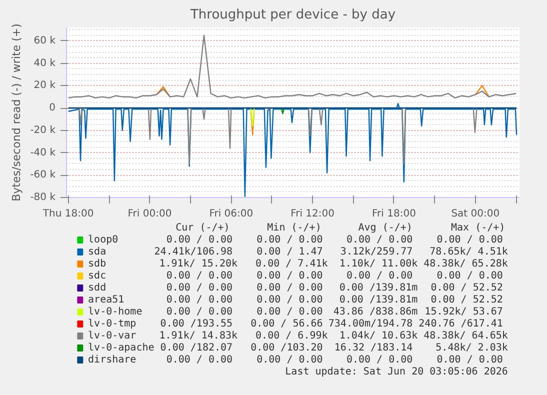 The image size is (547, 395). What do you see at coordinates (52, 108) in the screenshot?
I see `y-tick-label: 0` at bounding box center [52, 108].